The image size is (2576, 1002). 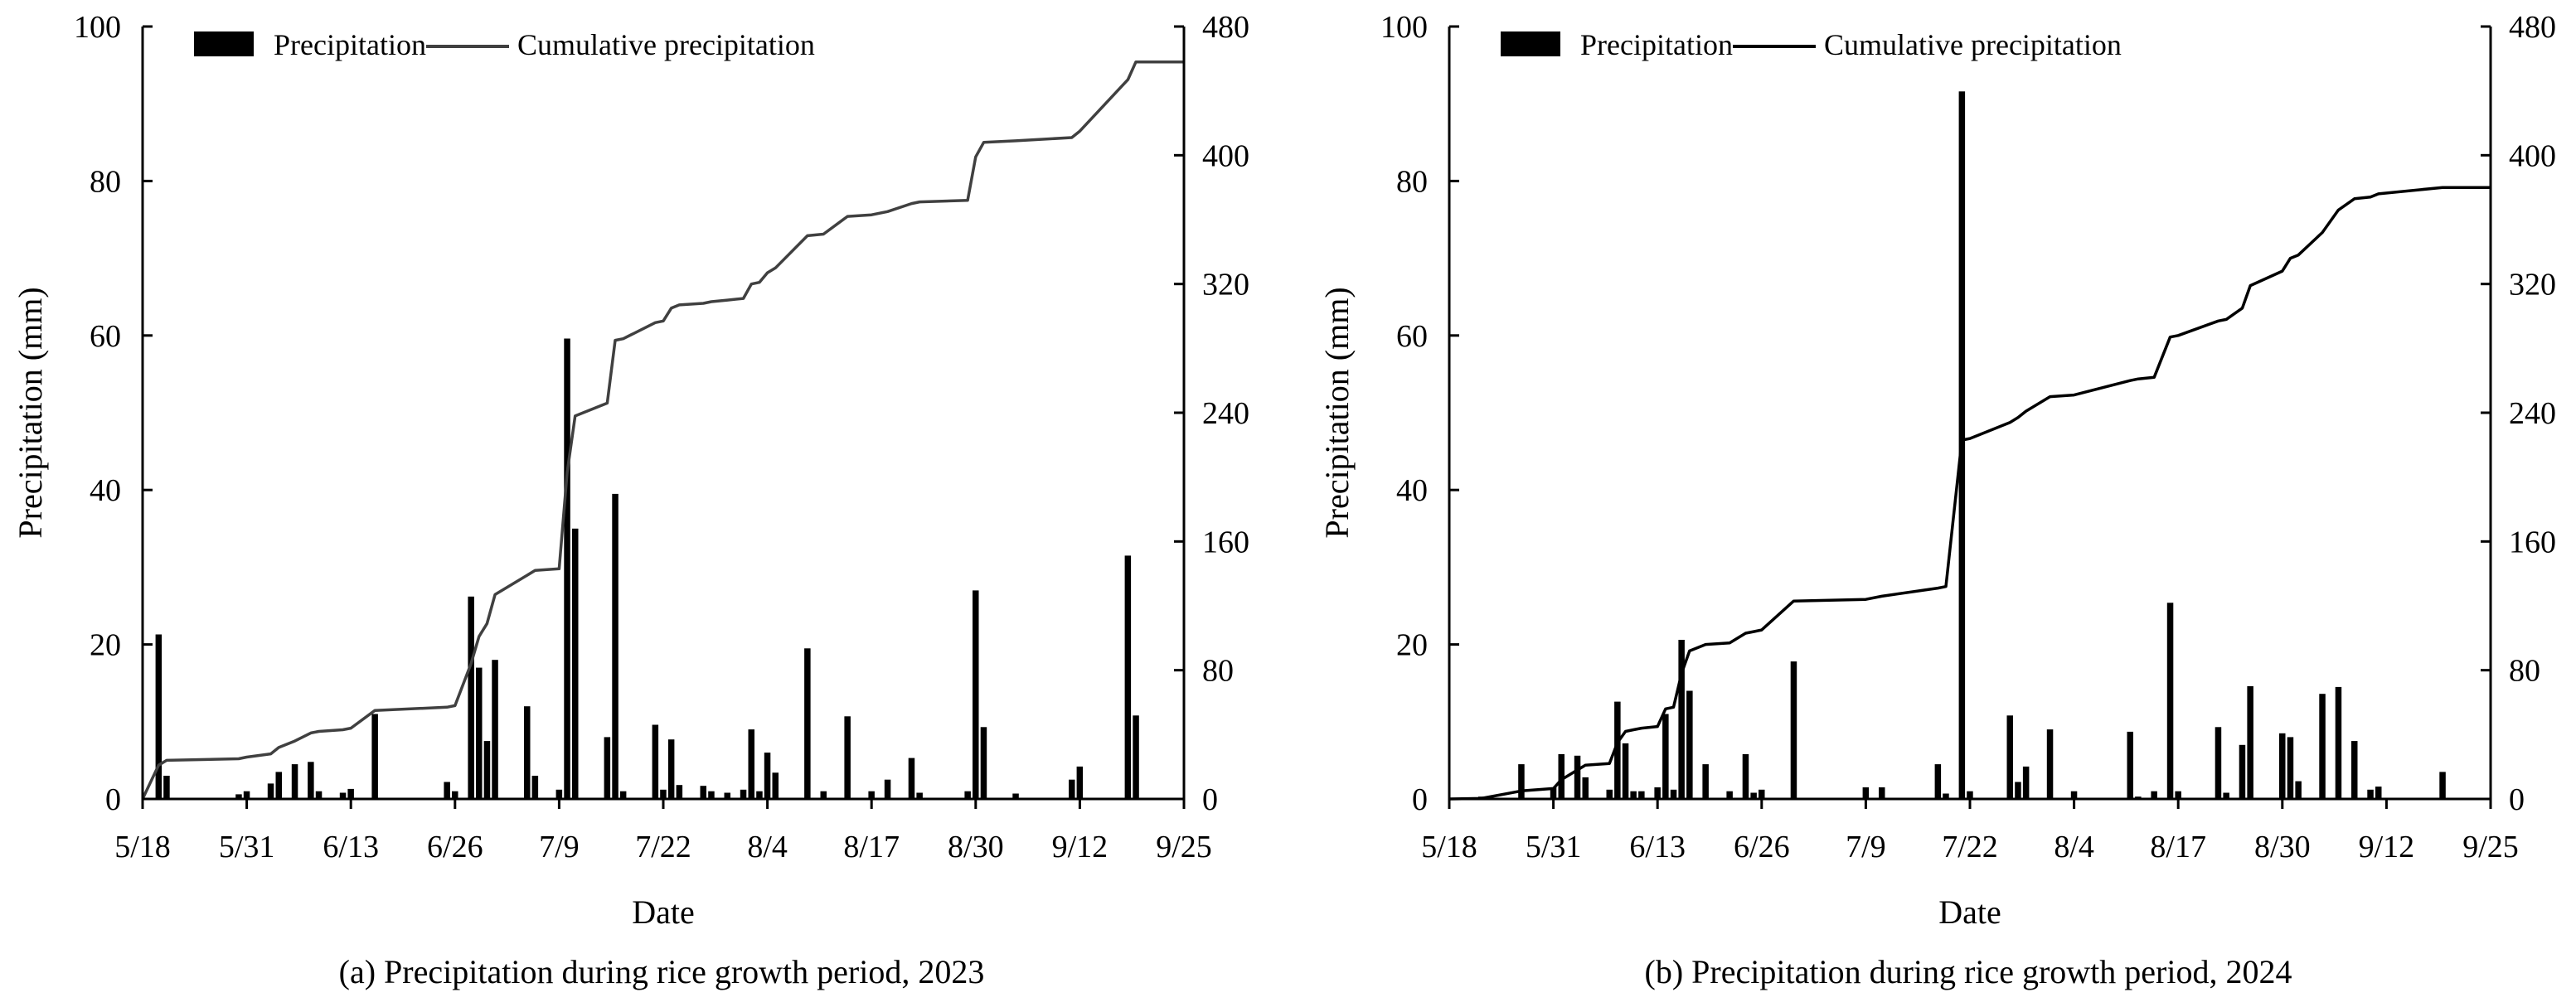 I want to click on y2-tick-label: 400, so click(x=2532, y=155).